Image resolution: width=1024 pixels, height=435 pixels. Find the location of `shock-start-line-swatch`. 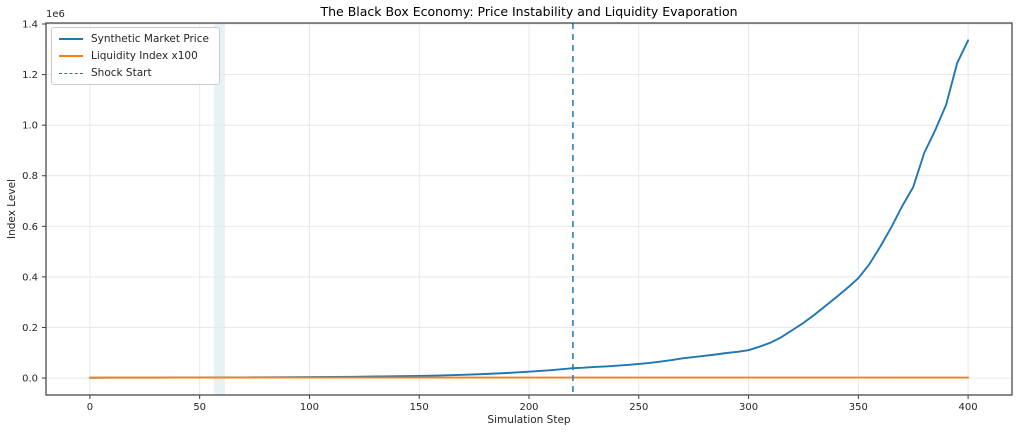

shock-start-line-swatch is located at coordinates (71, 73).